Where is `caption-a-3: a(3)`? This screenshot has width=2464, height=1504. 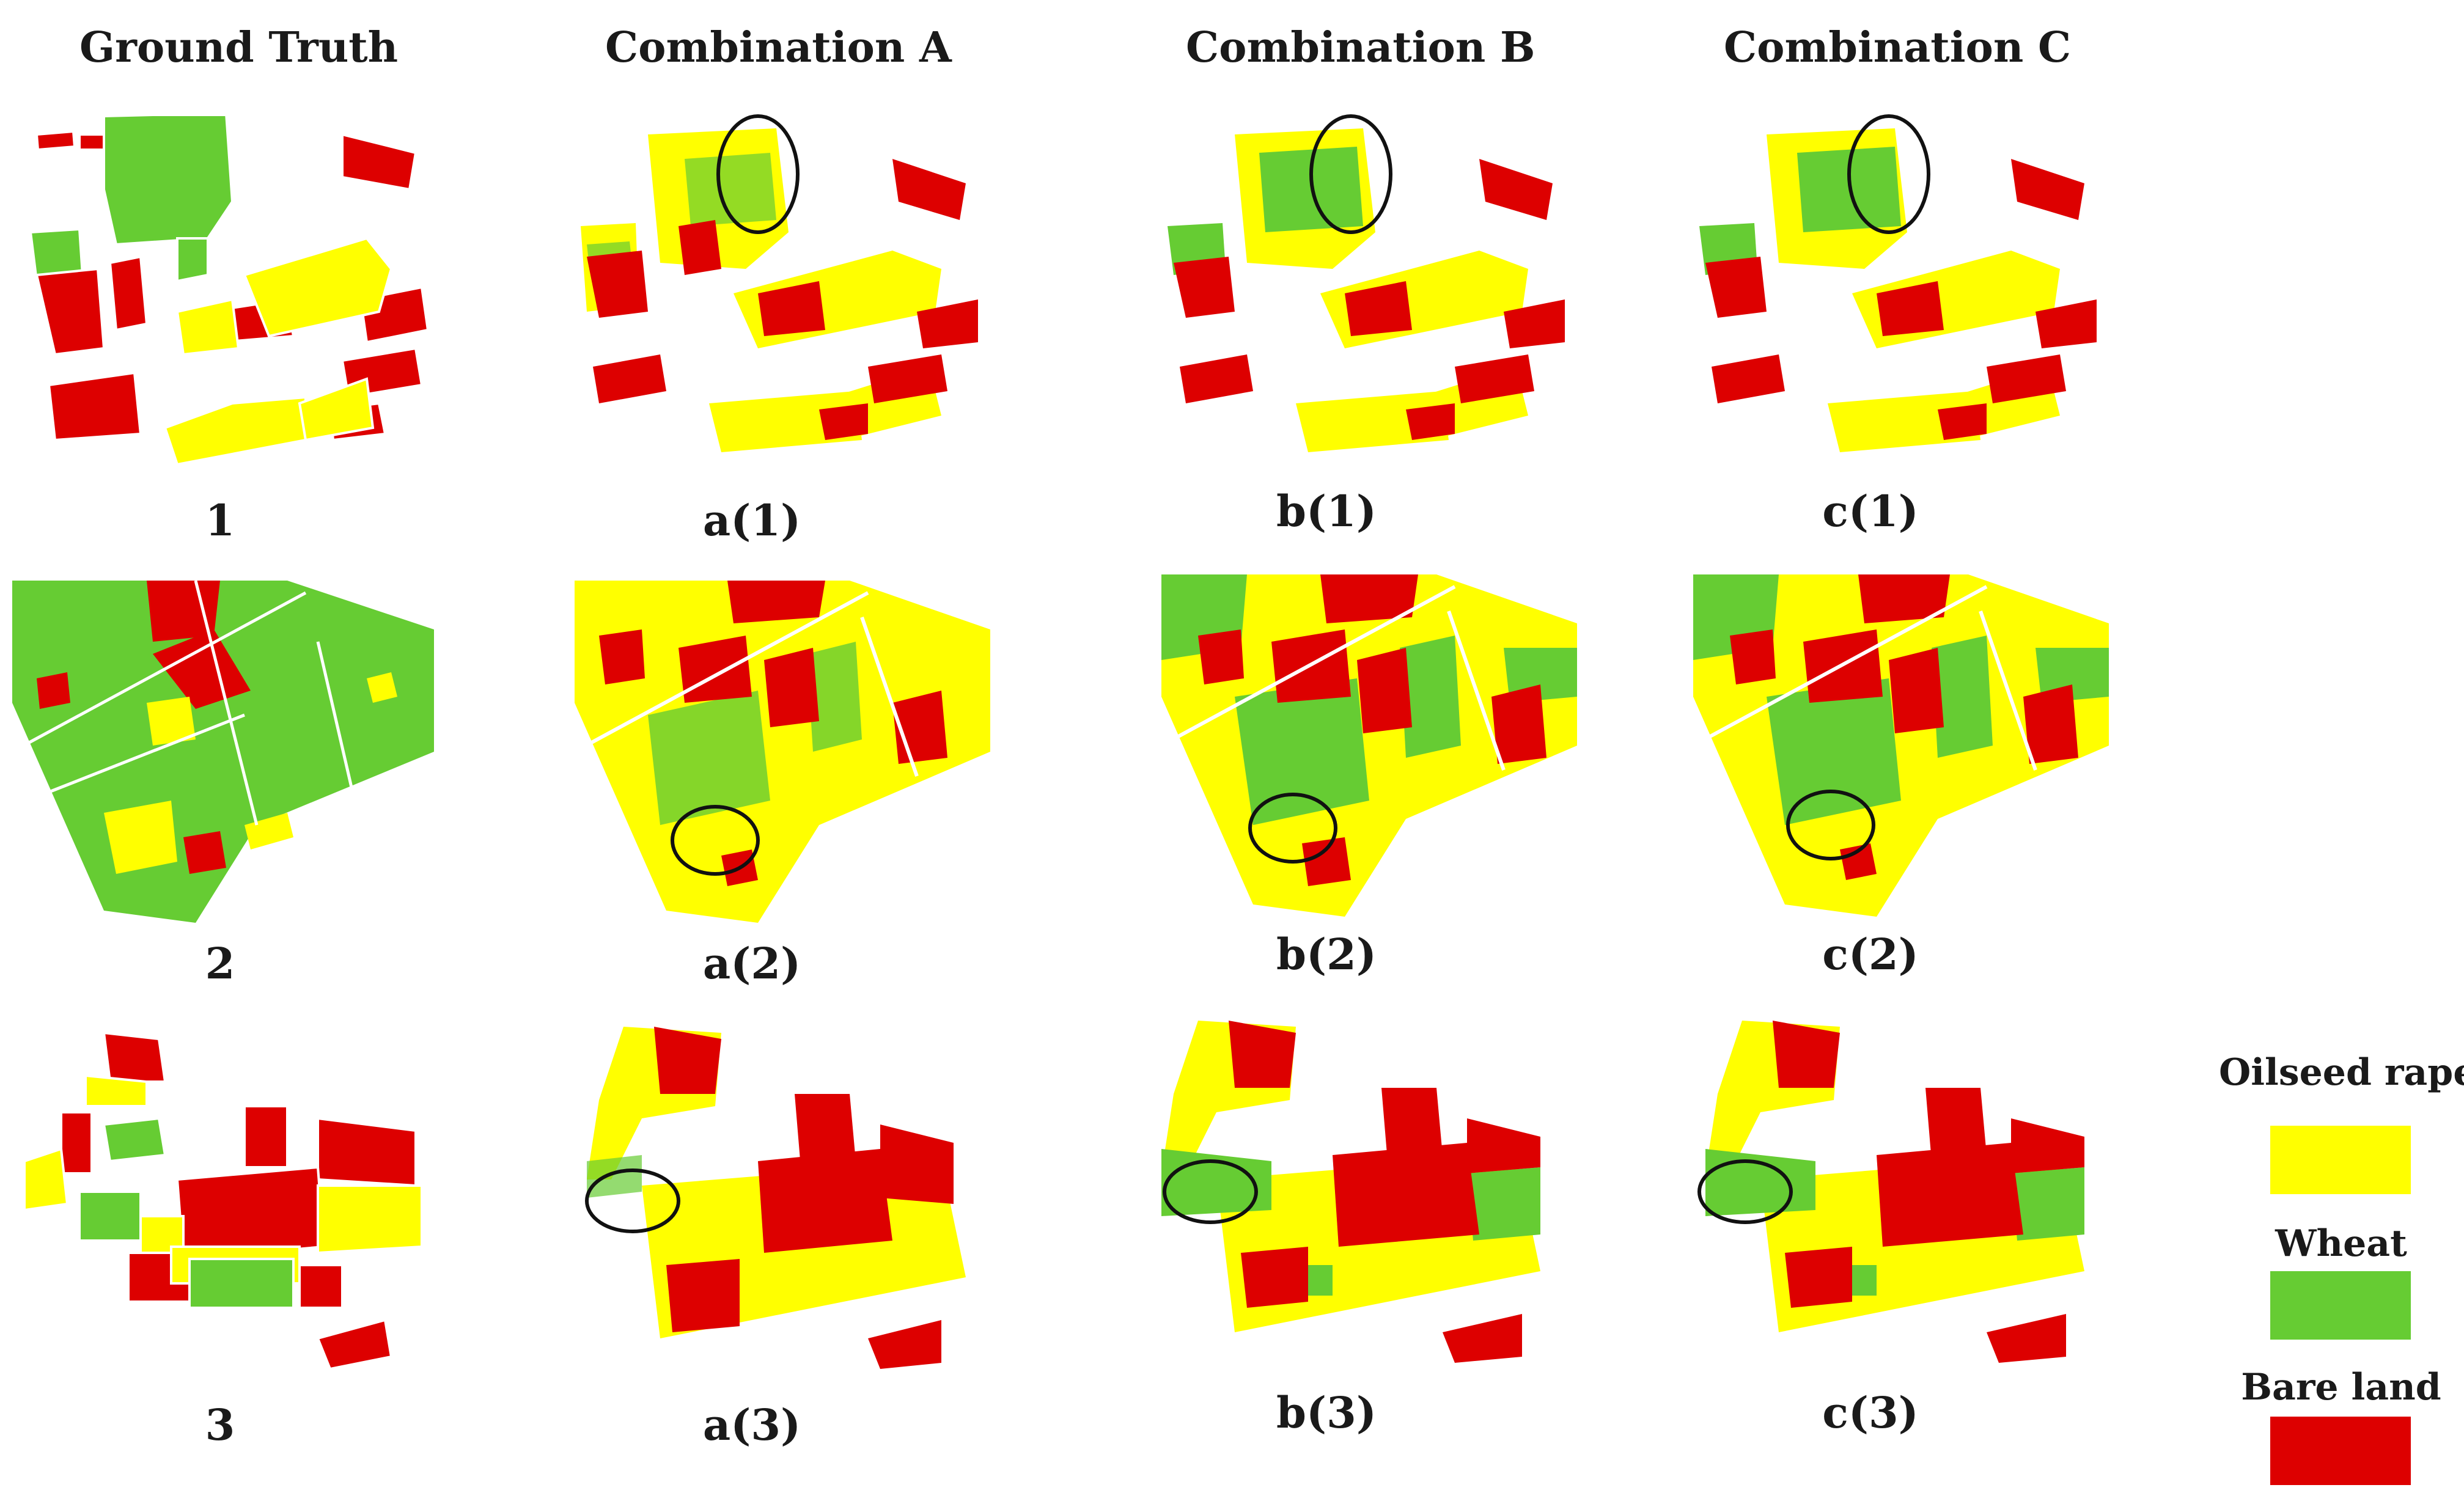 caption-a-3: a(3) is located at coordinates (751, 1425).